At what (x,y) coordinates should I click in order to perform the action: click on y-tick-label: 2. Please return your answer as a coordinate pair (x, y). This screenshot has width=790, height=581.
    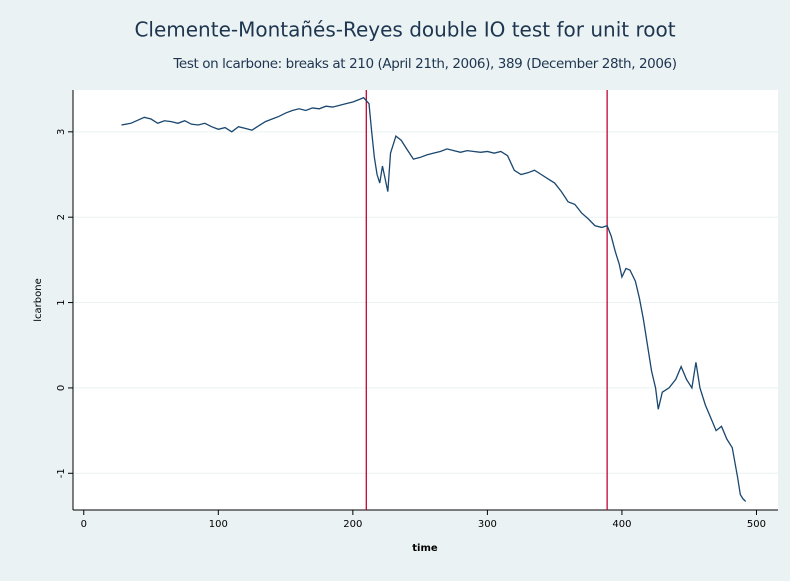
    Looking at the image, I should click on (61, 217).